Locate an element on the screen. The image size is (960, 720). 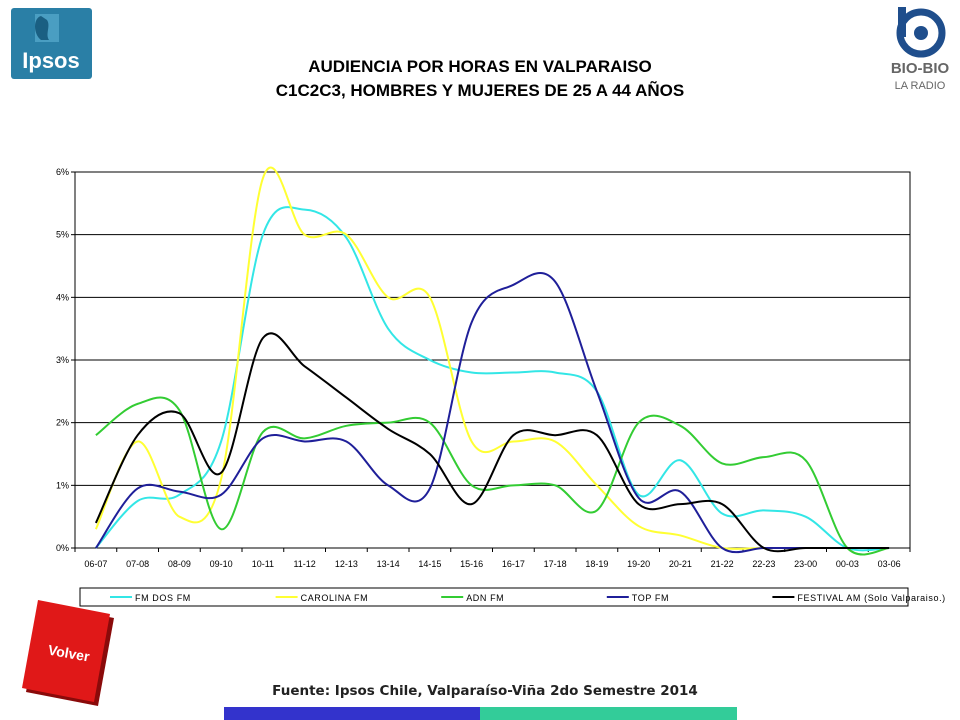
x-tick-label: 19-20 is located at coordinates (638, 564).